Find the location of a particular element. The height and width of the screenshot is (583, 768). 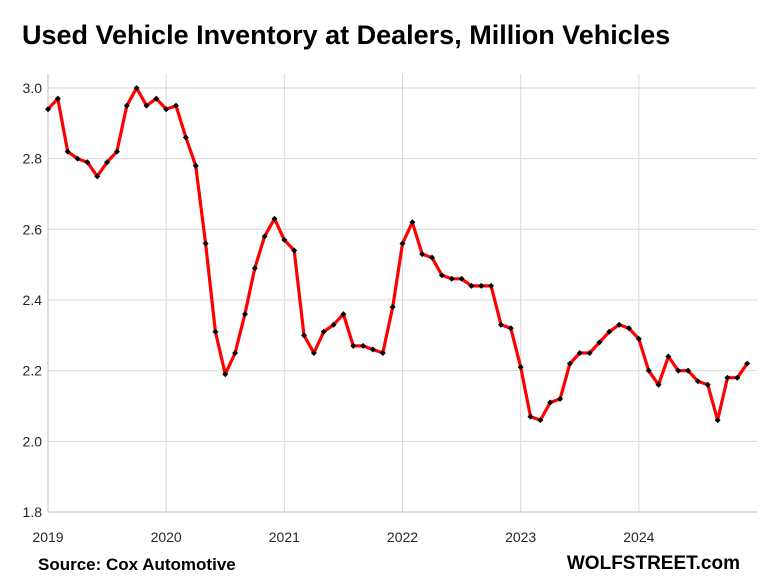

credit-label: WOLFSTREET.com is located at coordinates (653, 563).